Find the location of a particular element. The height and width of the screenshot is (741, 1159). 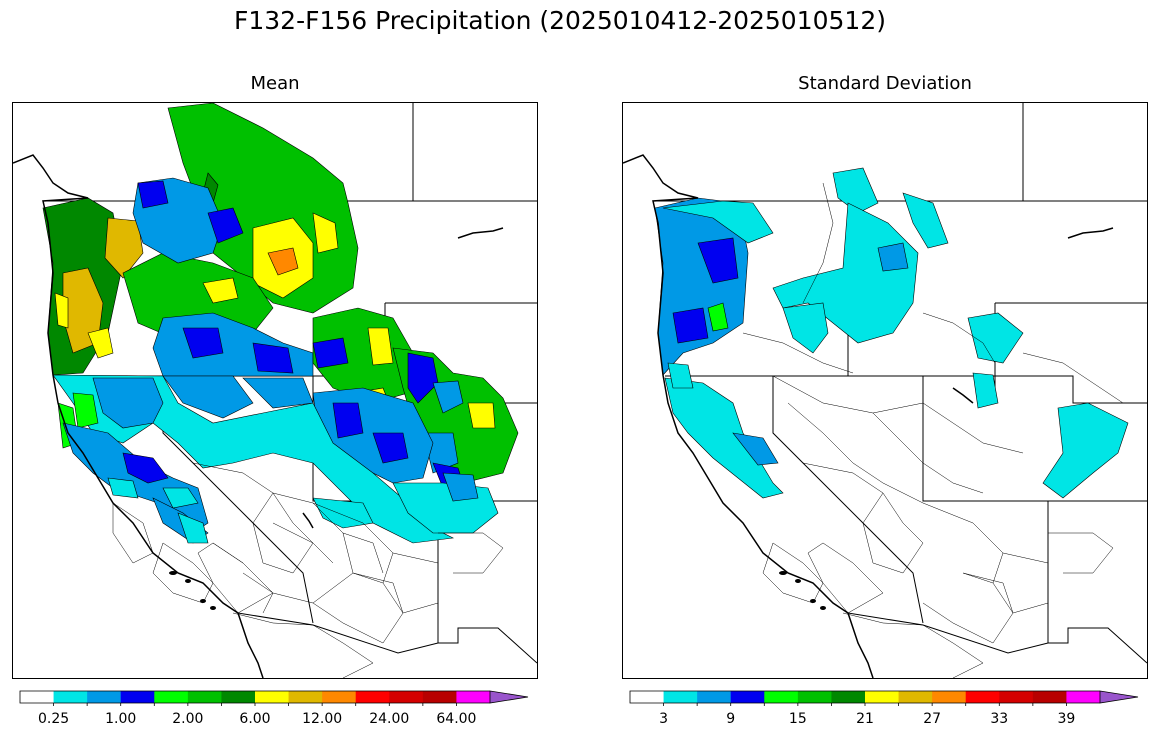

mean-colorbar: 0.25 1.00 2.00 6.00 12.00 24.00 64.00 is located at coordinates (274, 715).